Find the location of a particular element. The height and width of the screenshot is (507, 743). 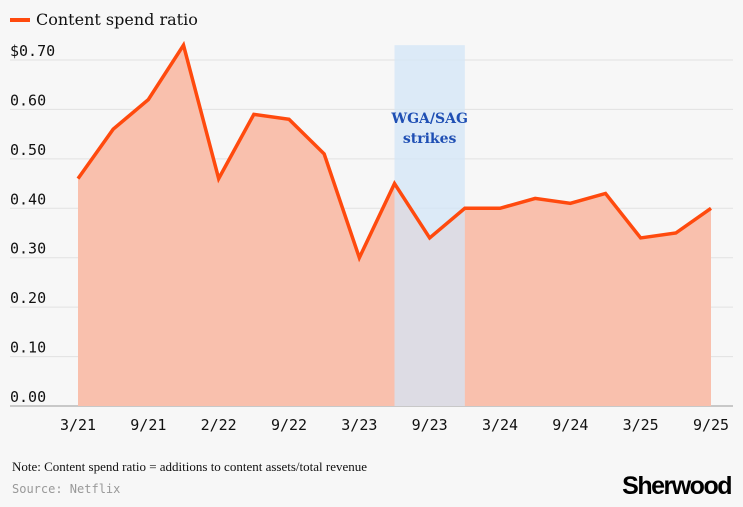

x-tick-label: 9/21 is located at coordinates (148, 425).